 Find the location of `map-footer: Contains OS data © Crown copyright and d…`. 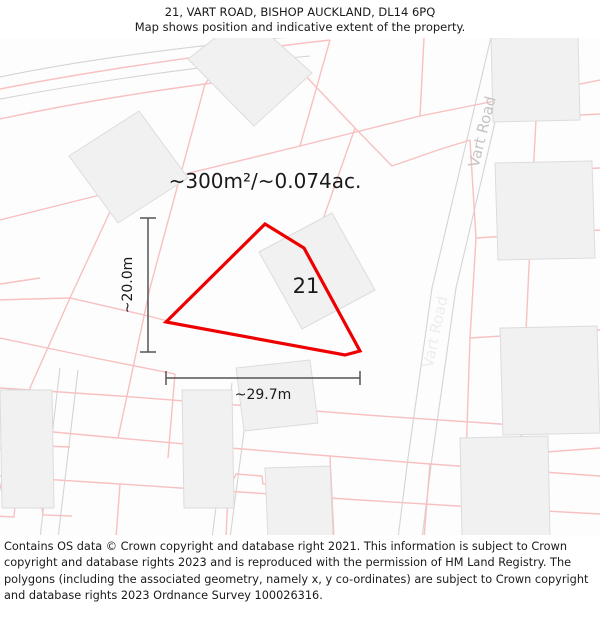

map-footer: Contains OS data © Crown copyright and d… is located at coordinates (300, 580).